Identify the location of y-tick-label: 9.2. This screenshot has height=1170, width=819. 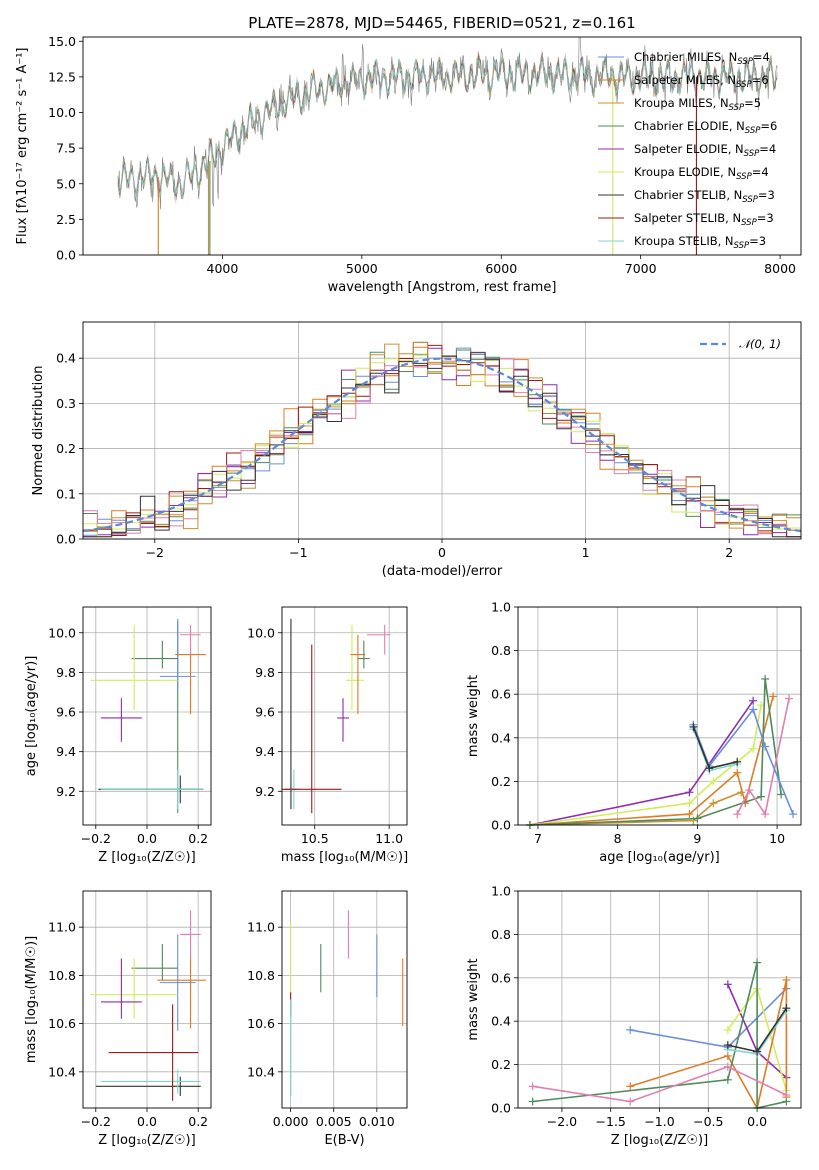
(66, 791).